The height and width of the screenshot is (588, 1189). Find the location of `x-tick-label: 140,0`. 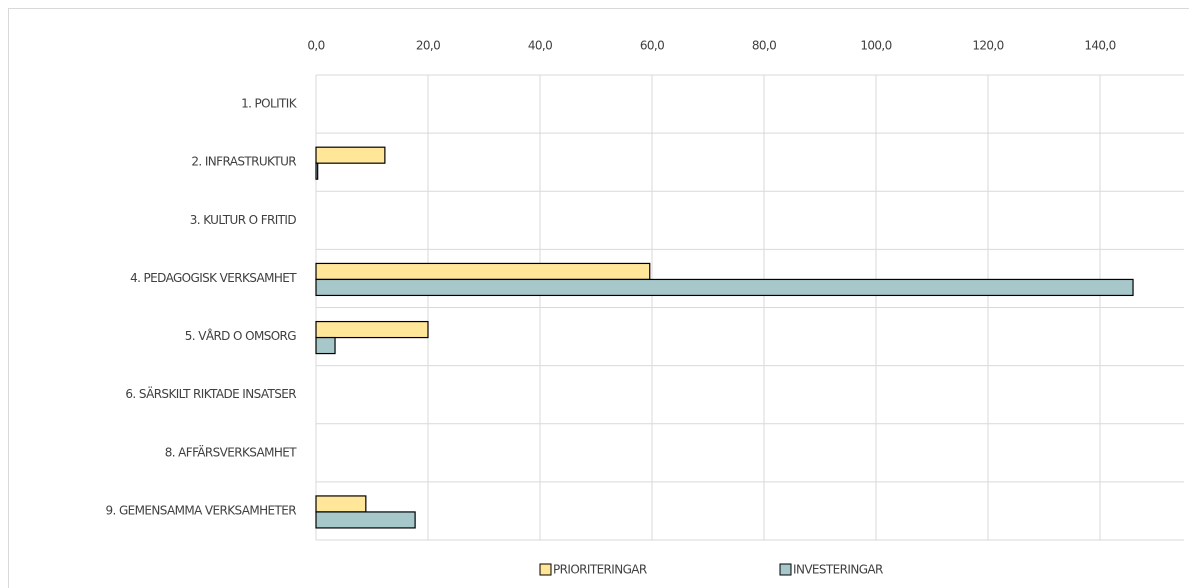

x-tick-label: 140,0 is located at coordinates (1099, 46).